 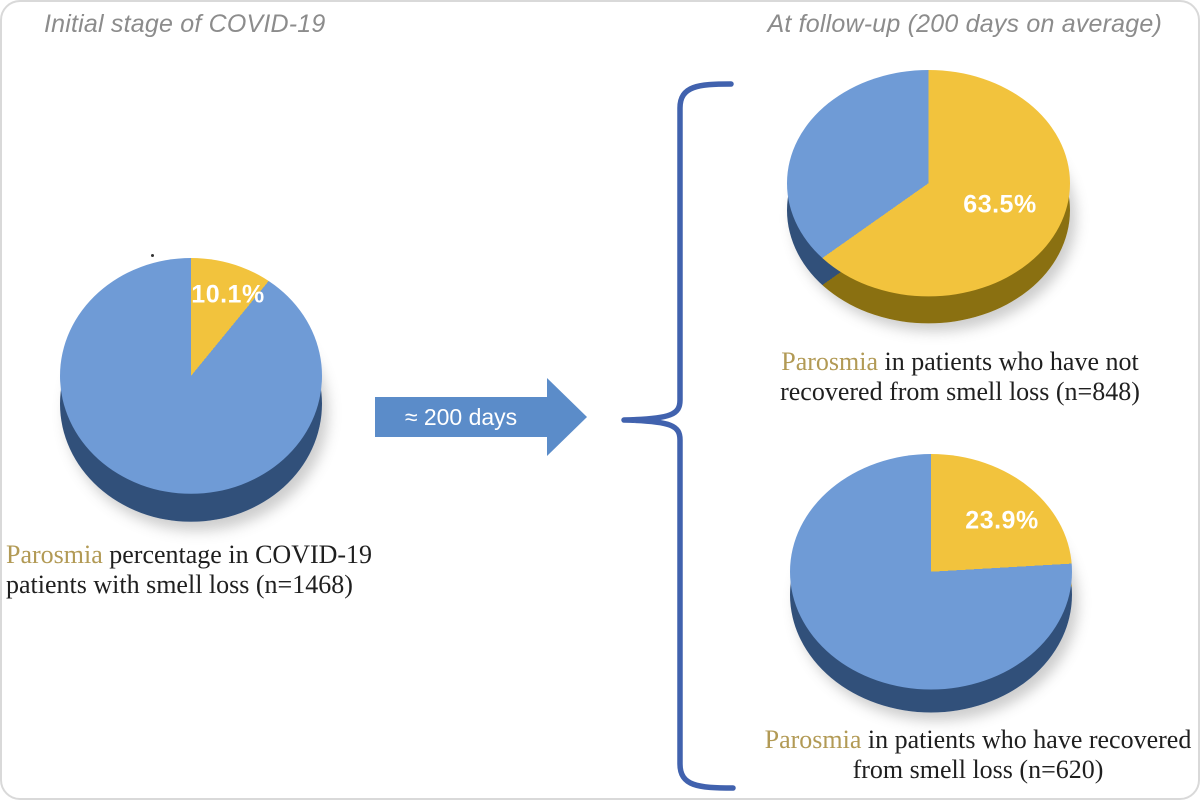 What do you see at coordinates (152, 255) in the screenshot?
I see `stray-dot-mark` at bounding box center [152, 255].